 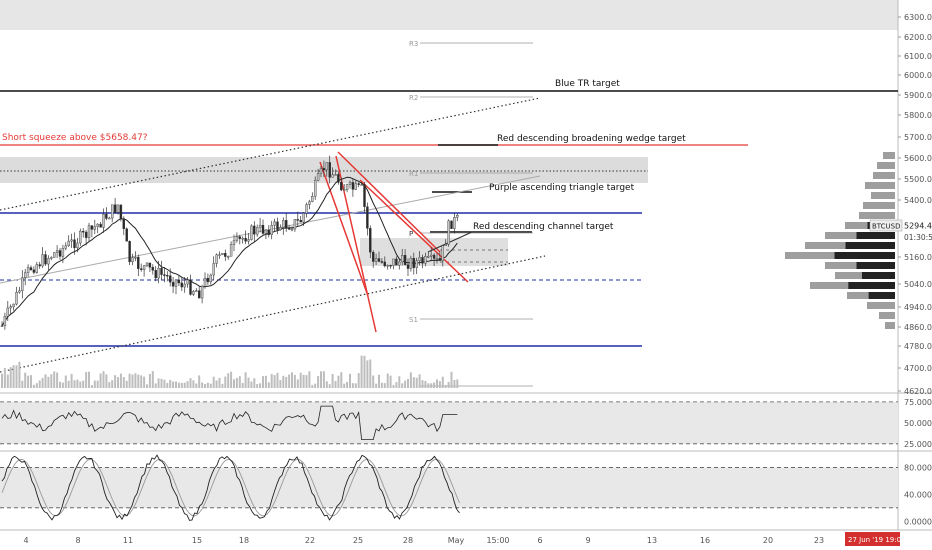 I want to click on stoch-tick-label: 40.0000, so click(x=918, y=494).